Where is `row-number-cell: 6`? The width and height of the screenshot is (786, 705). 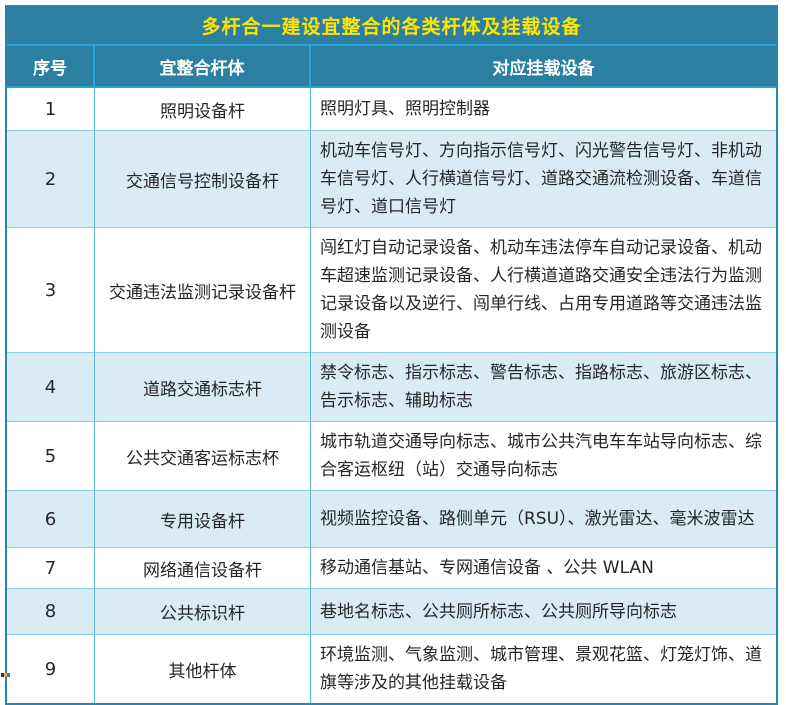 row-number-cell: 6 is located at coordinates (51, 519).